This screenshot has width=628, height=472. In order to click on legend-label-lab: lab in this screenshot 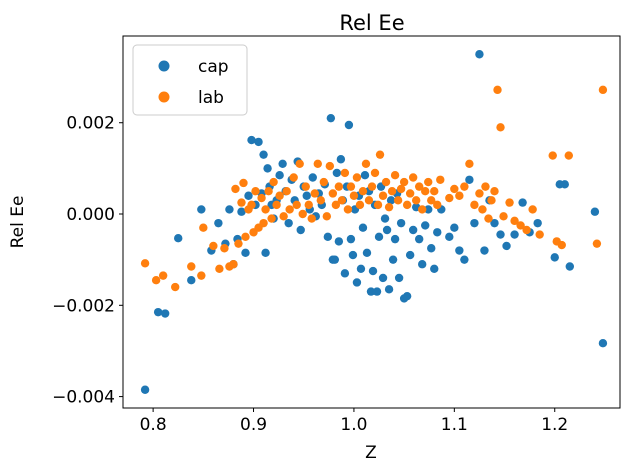, I will do `click(211, 98)`.